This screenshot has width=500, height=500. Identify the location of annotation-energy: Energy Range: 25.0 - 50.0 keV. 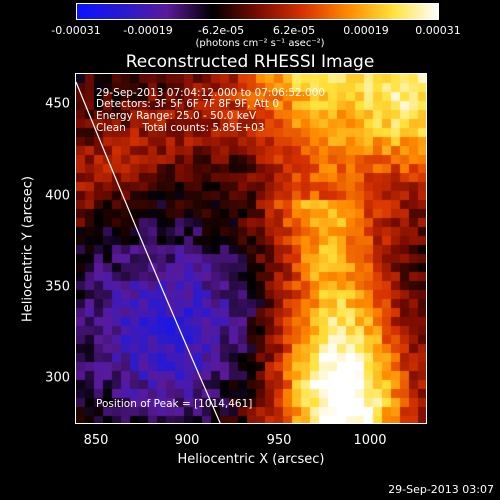
(176, 116).